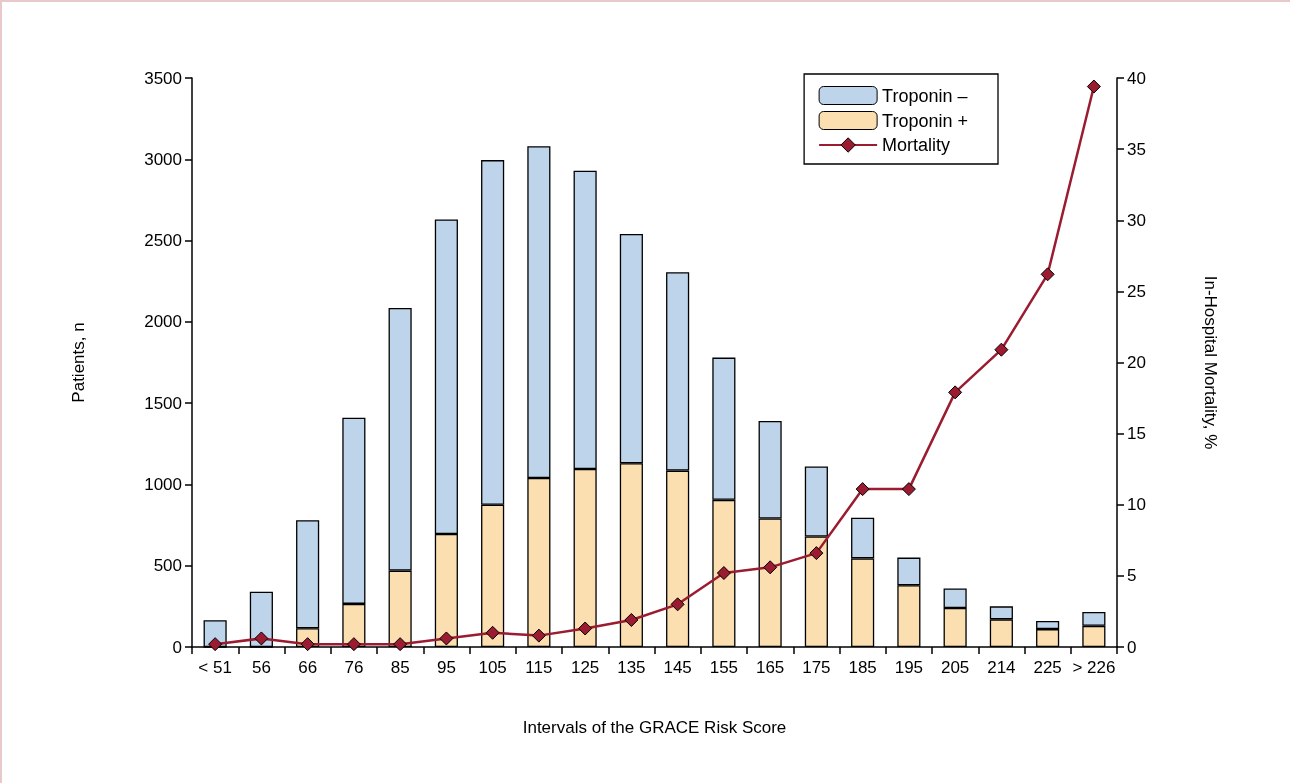  Describe the element at coordinates (1136, 434) in the screenshot. I see `y2-tick-label: 15` at that location.